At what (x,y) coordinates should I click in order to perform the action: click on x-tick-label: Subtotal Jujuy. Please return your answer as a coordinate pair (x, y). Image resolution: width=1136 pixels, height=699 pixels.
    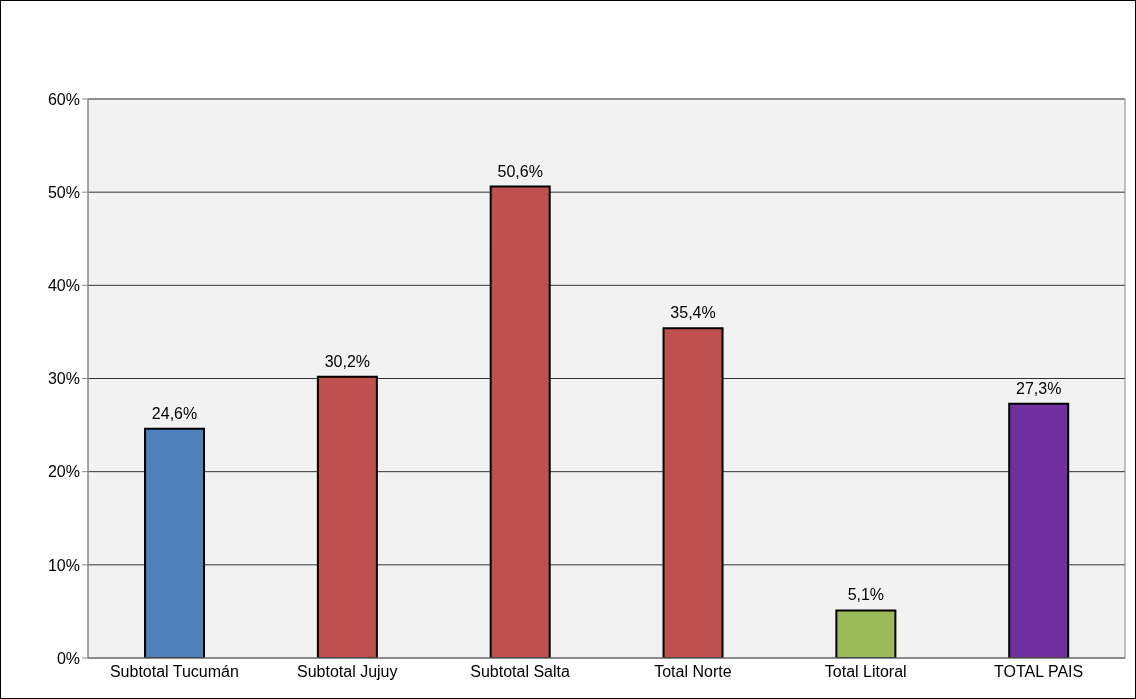
    Looking at the image, I should click on (347, 672).